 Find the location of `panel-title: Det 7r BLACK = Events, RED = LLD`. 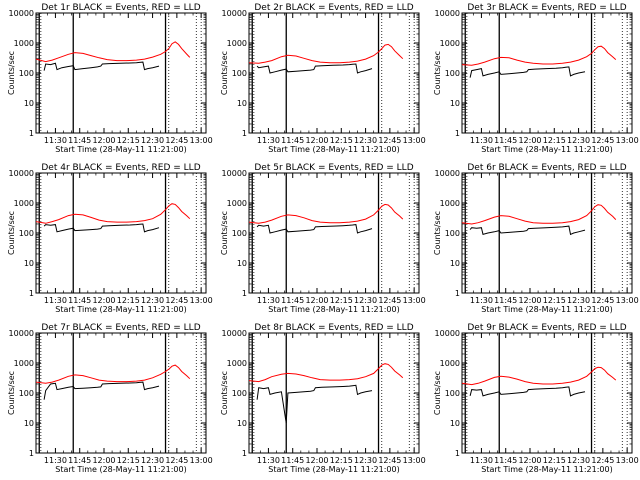

panel-title: Det 7r BLACK = Events, RED = LLD is located at coordinates (120, 328).